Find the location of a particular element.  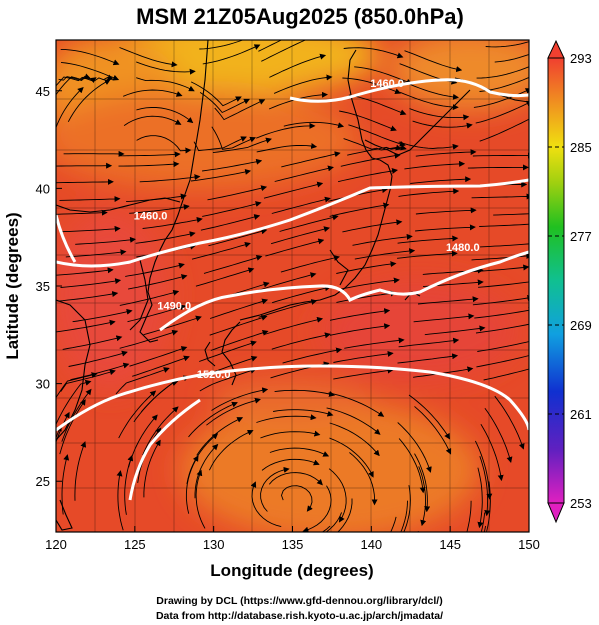

colorbar-gradient is located at coordinates (556, 280).